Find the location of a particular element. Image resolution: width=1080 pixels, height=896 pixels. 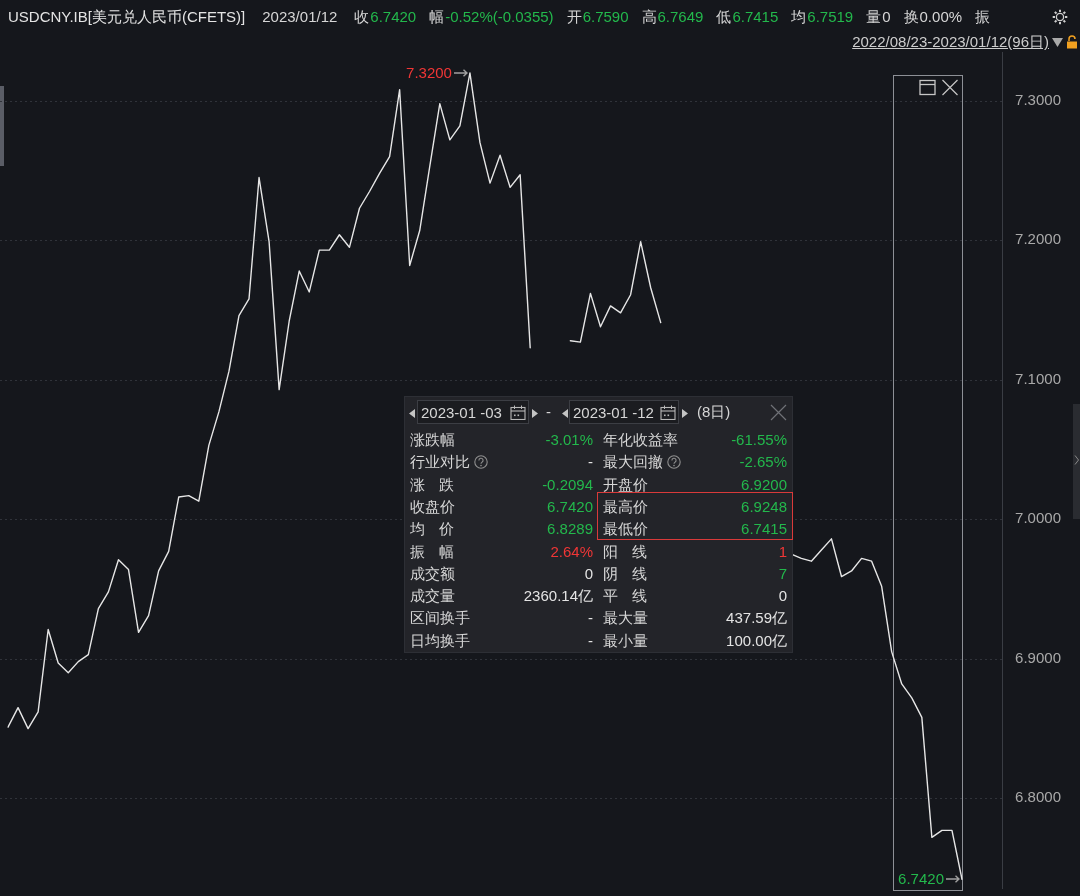

annotation: 成交量 is located at coordinates (432, 596).